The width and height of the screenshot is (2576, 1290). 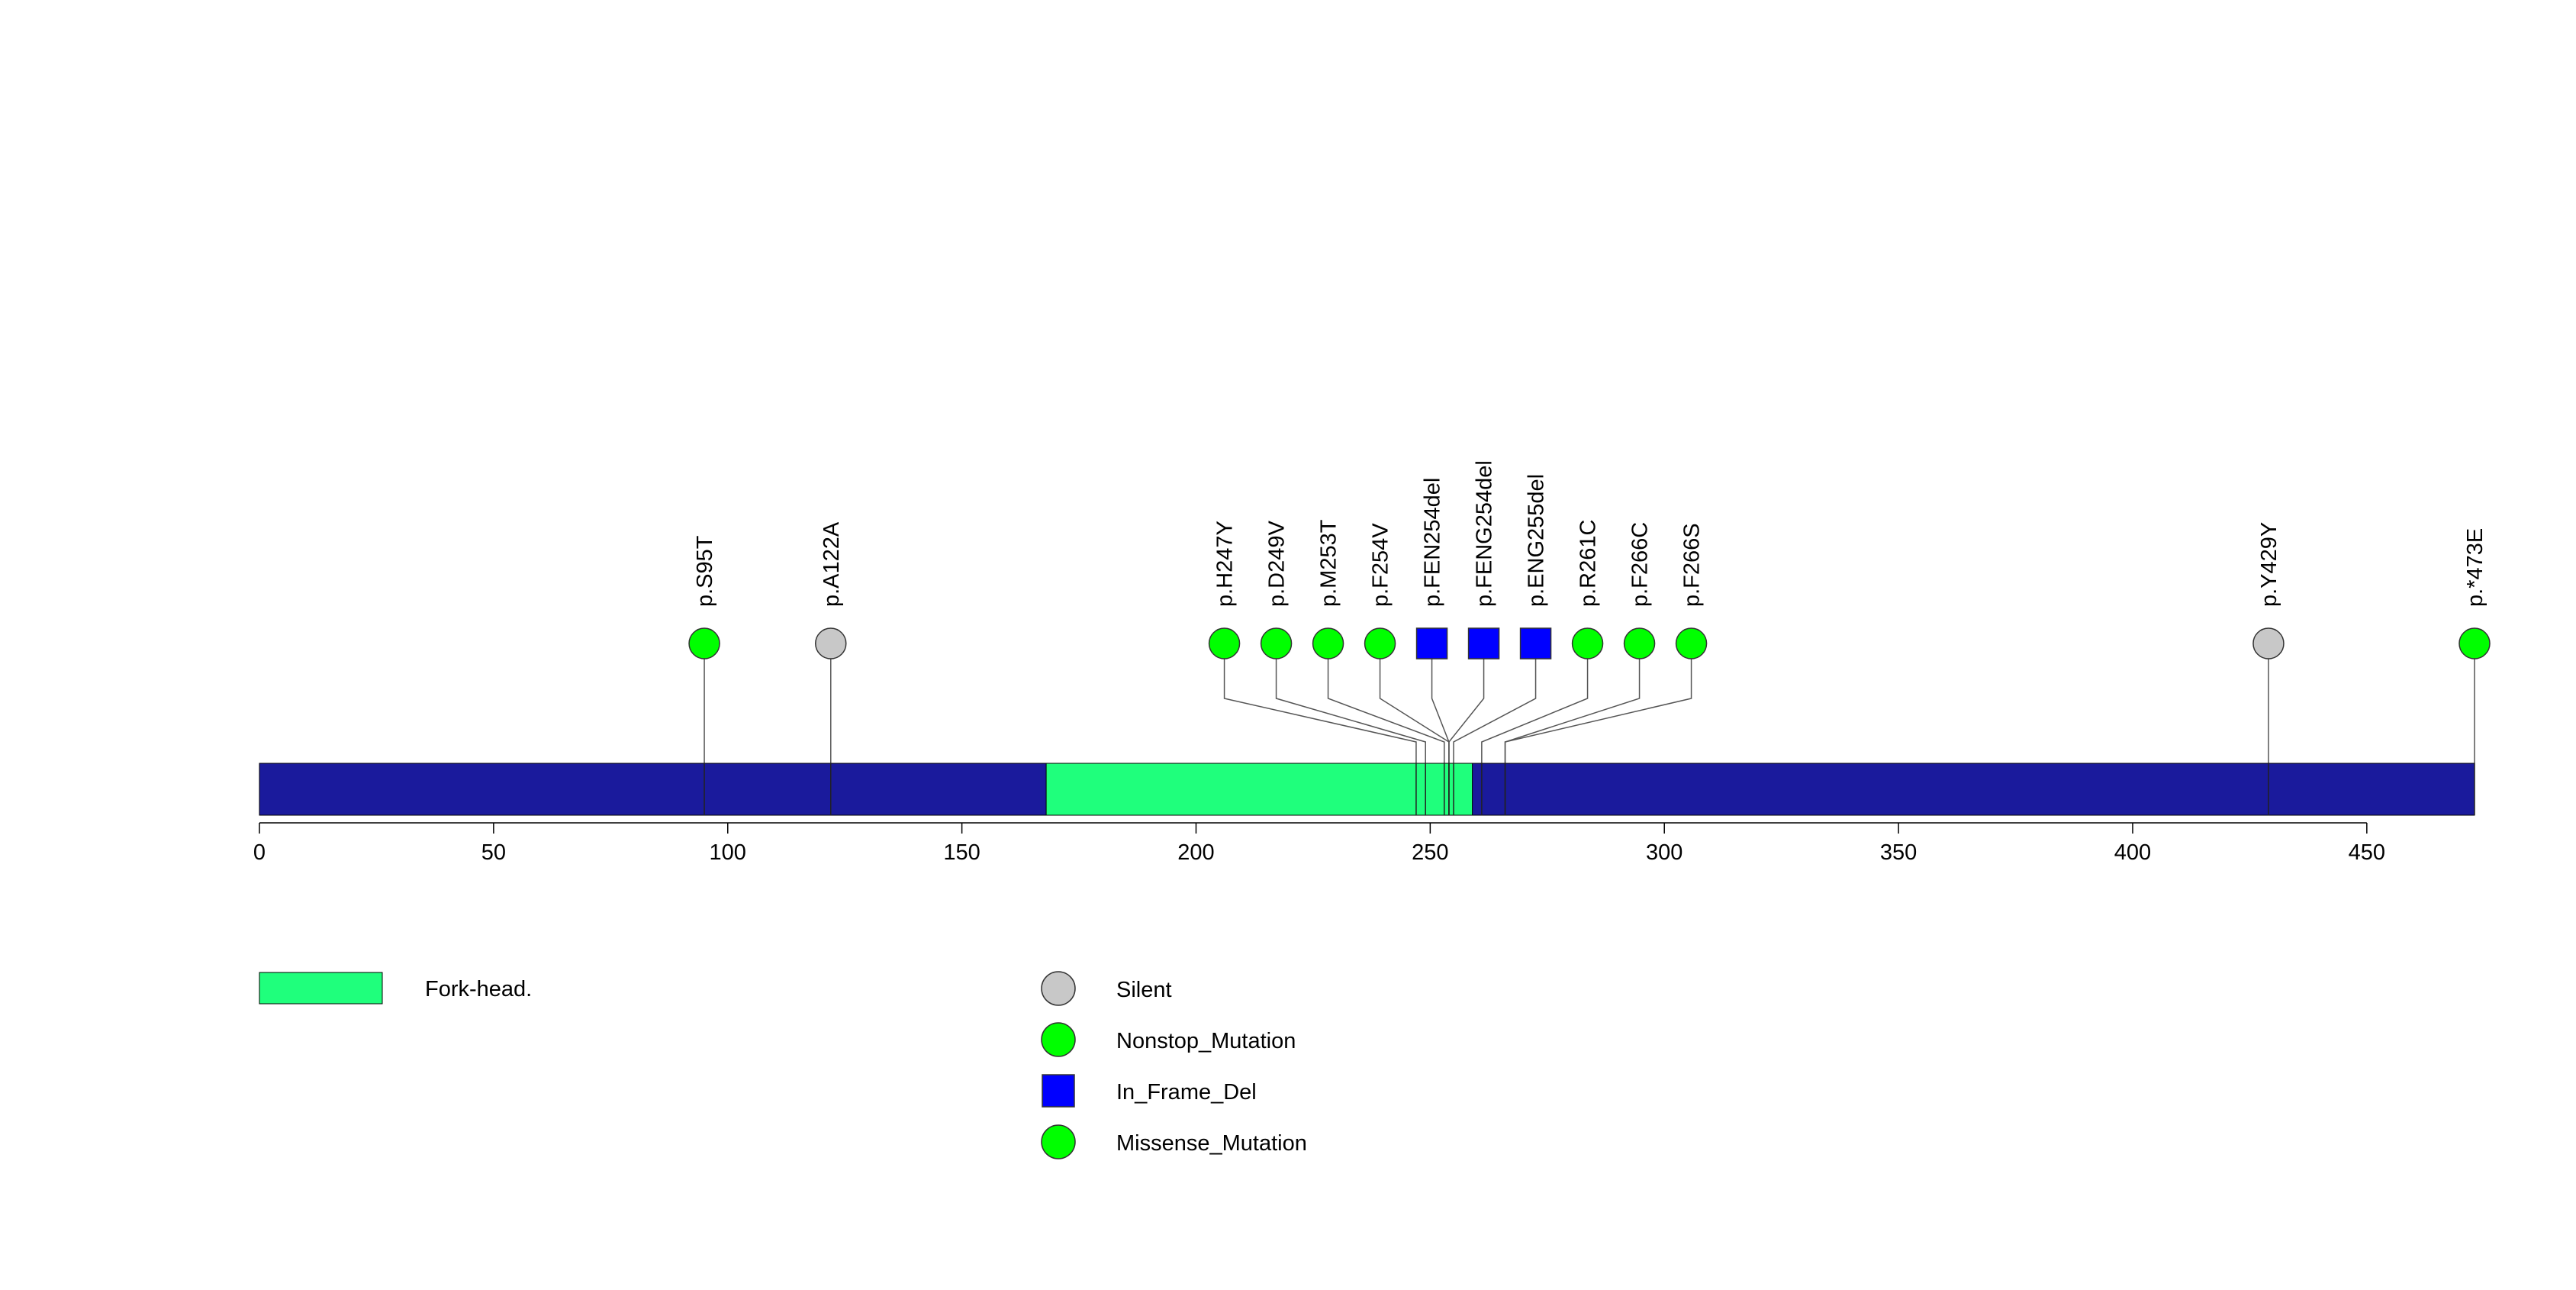 I want to click on mutation-markers, so click(x=1589, y=644).